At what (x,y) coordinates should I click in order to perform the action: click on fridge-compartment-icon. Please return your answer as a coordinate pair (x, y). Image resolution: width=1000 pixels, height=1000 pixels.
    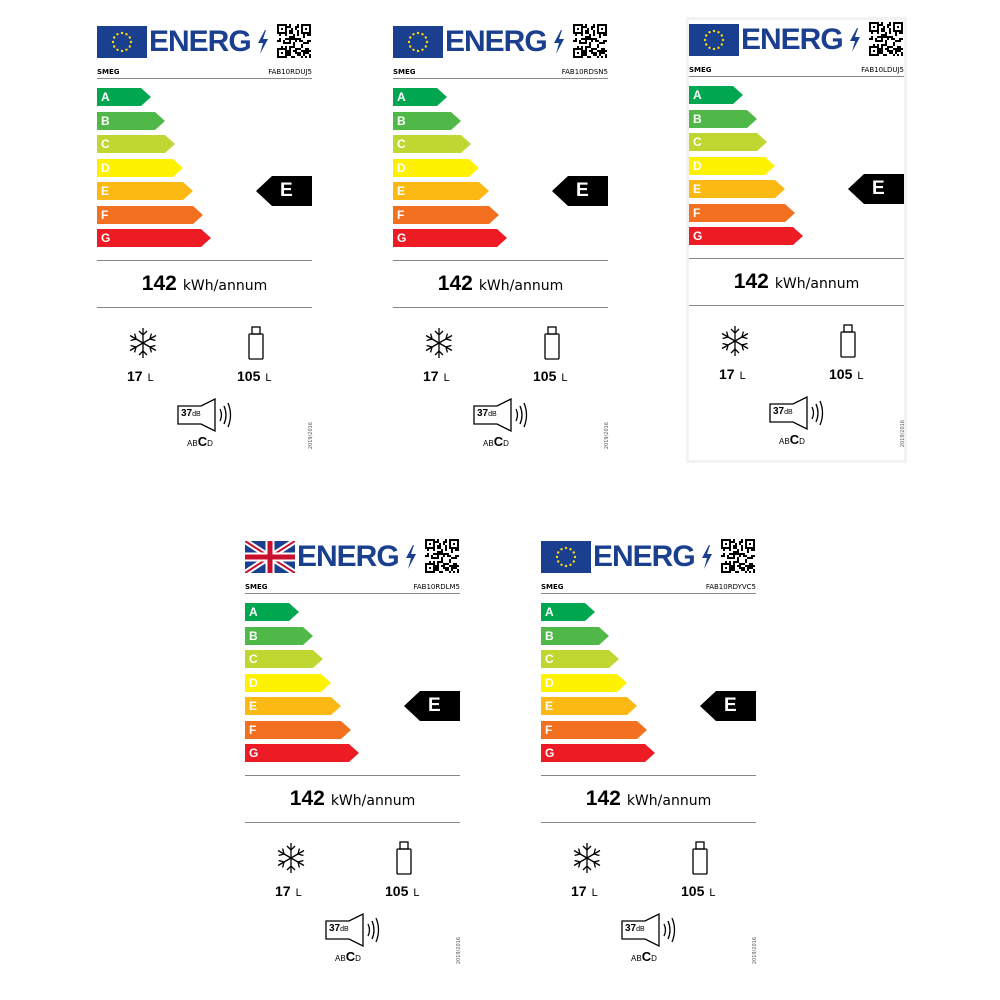
    Looking at the image, I should click on (552, 343).